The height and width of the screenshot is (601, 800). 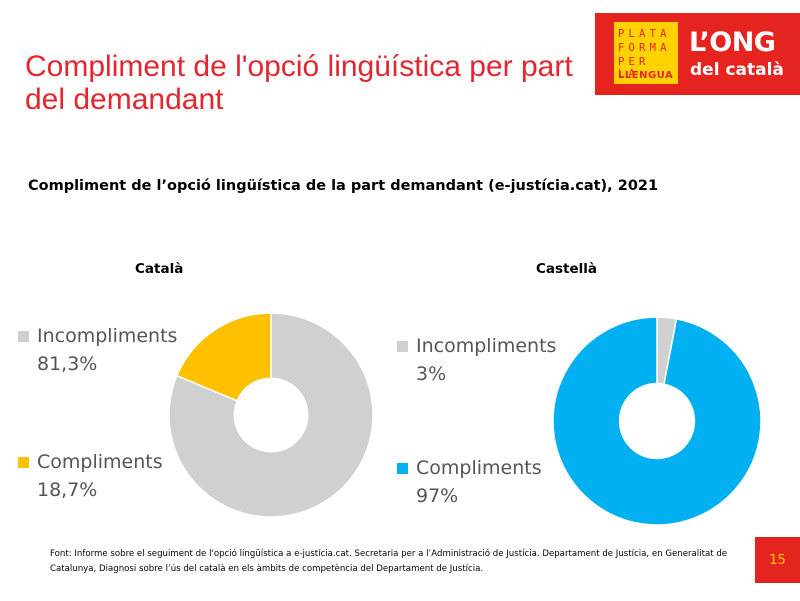 What do you see at coordinates (67, 364) in the screenshot?
I see `legend-value: 81,3%` at bounding box center [67, 364].